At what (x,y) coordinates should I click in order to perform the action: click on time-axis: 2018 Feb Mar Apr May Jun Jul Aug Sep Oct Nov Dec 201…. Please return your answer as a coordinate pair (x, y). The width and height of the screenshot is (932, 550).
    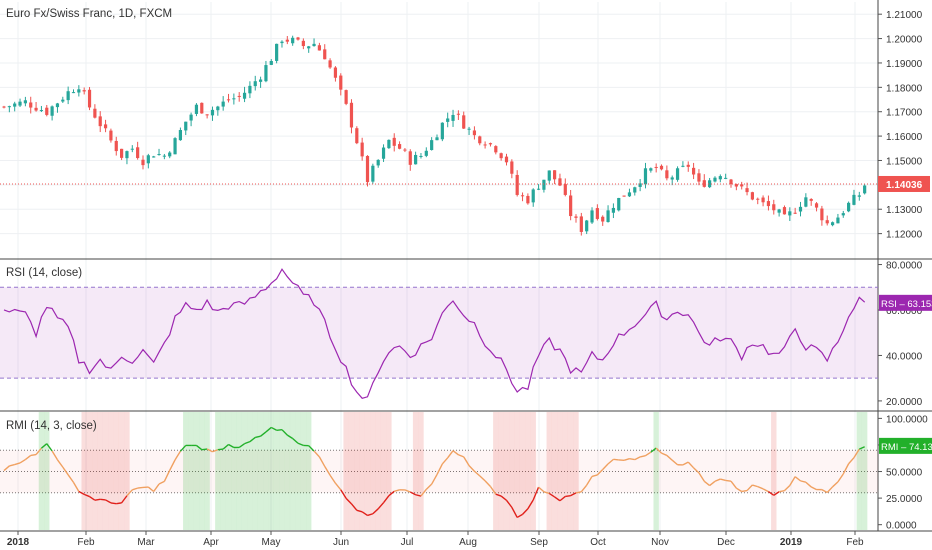
    Looking at the image, I should click on (435, 539).